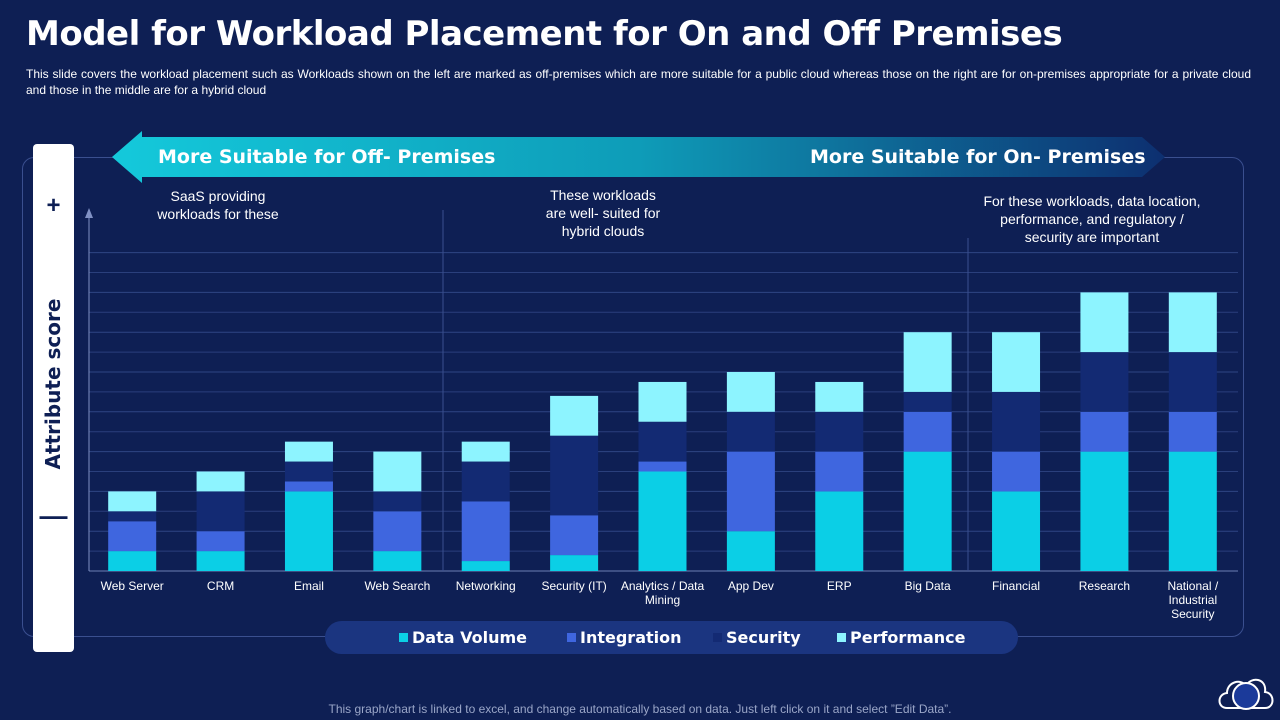  What do you see at coordinates (132, 586) in the screenshot?
I see `x-tick-label: Web Server` at bounding box center [132, 586].